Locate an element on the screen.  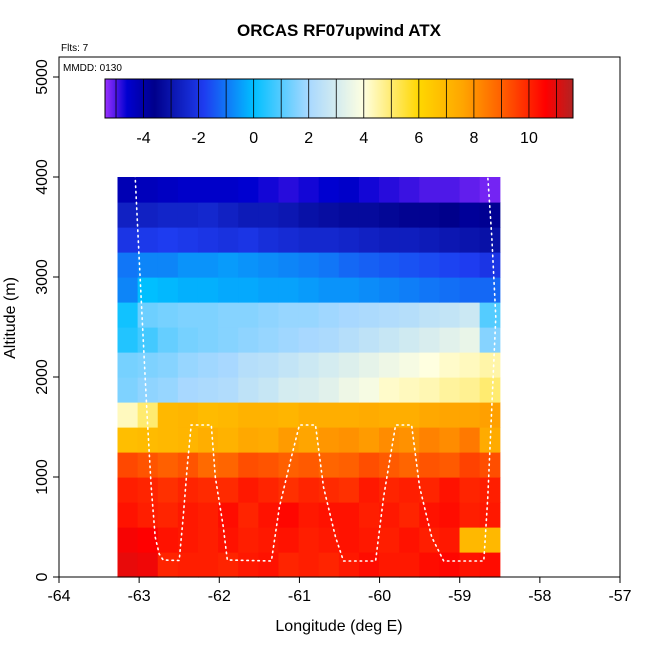
y-axis: 0 1000 2000 3000 4000 5000 is located at coordinates (46, 320).